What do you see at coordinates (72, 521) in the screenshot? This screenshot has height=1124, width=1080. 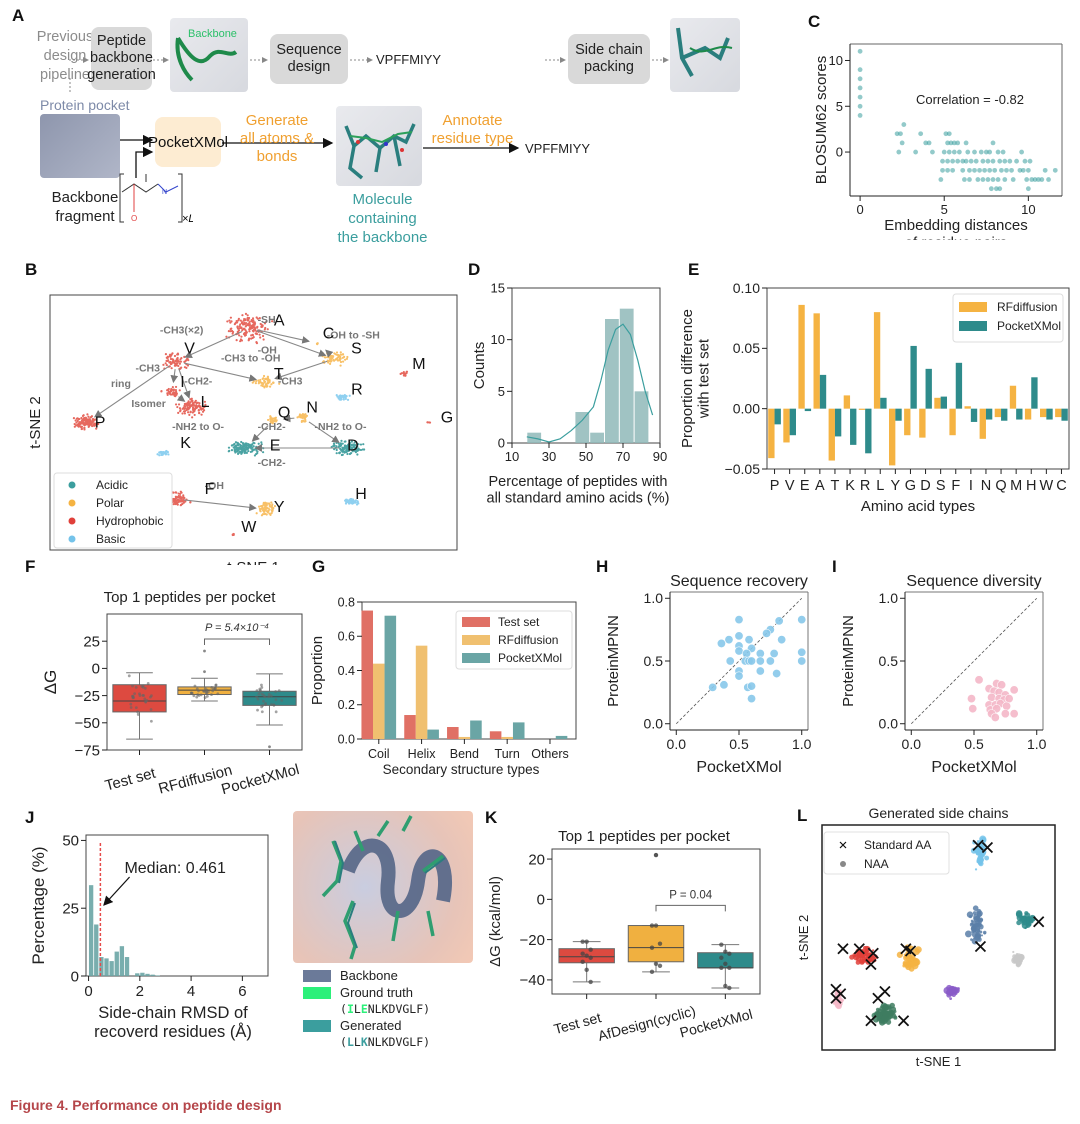 I see `legend-marker` at bounding box center [72, 521].